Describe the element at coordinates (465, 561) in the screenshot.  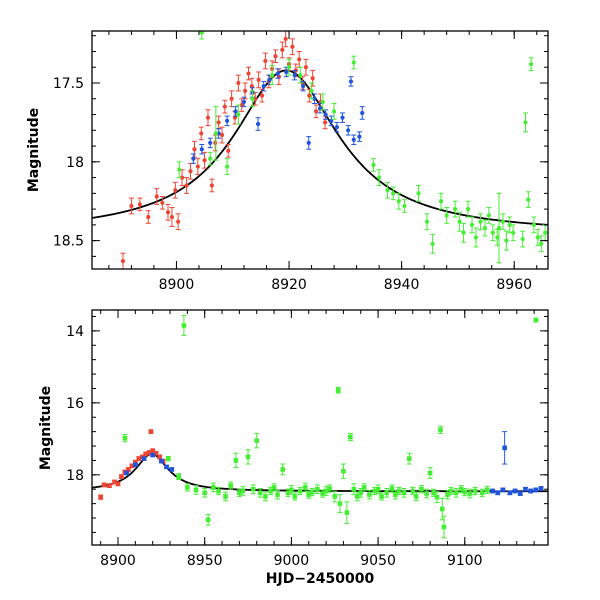
I see `x-tick-label: 9100` at that location.